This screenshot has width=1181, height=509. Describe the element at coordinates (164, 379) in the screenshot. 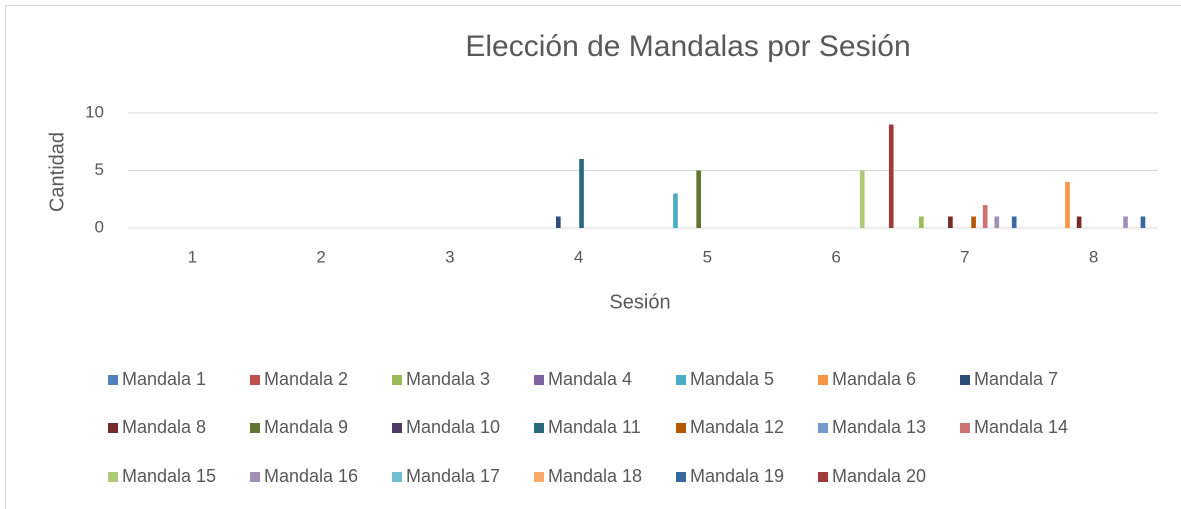

I see `legend-label: Mandala 1` at that location.